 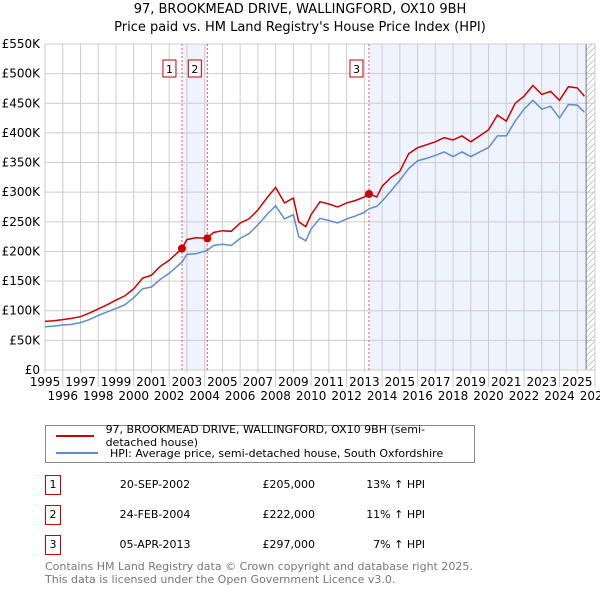 What do you see at coordinates (98, 396) in the screenshot?
I see `x-tick-label: 1998` at bounding box center [98, 396].